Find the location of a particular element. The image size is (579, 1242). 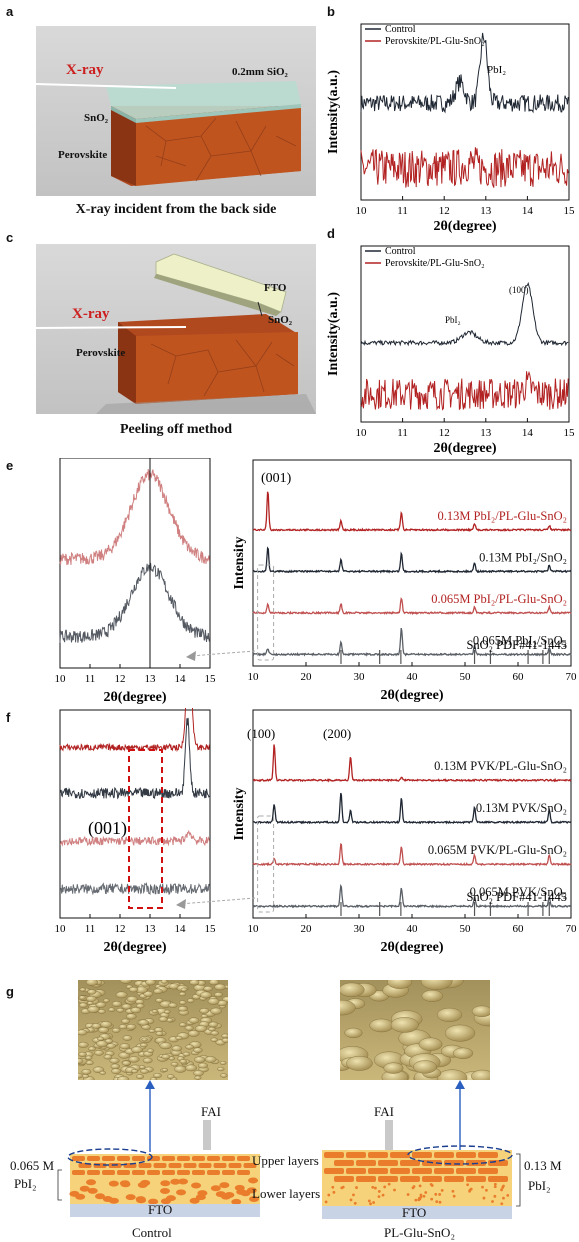

conc-left: 0.065 M is located at coordinates (32, 1165).